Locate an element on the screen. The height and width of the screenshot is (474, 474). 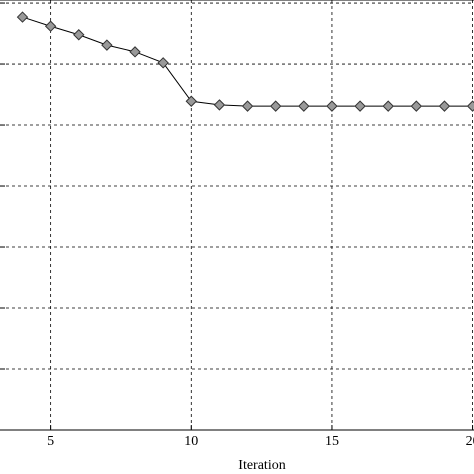
x-tick-label: 20 is located at coordinates (470, 441).